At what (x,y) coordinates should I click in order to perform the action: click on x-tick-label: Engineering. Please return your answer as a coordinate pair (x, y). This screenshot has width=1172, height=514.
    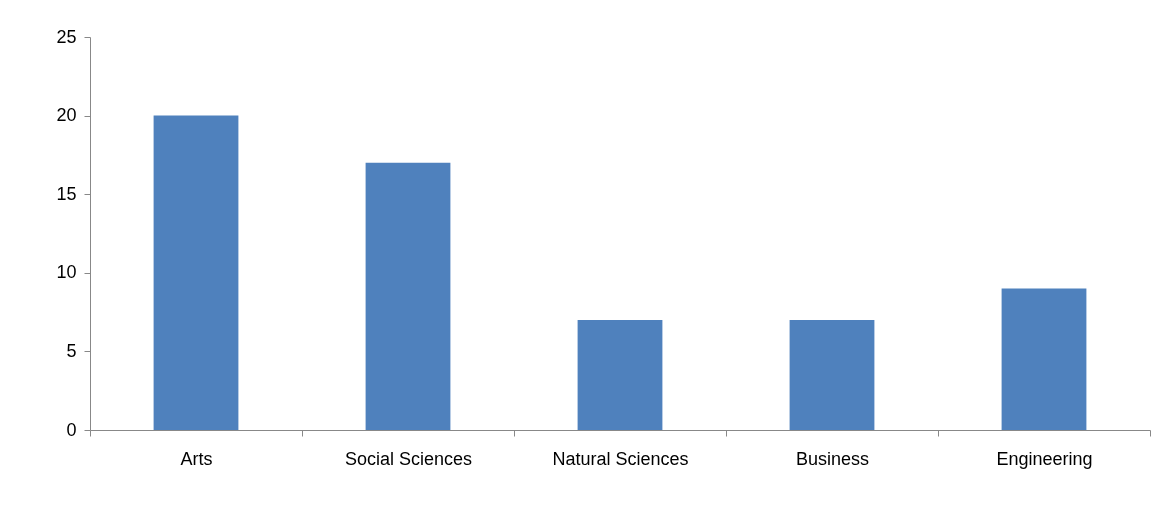
    Looking at the image, I should click on (1044, 458).